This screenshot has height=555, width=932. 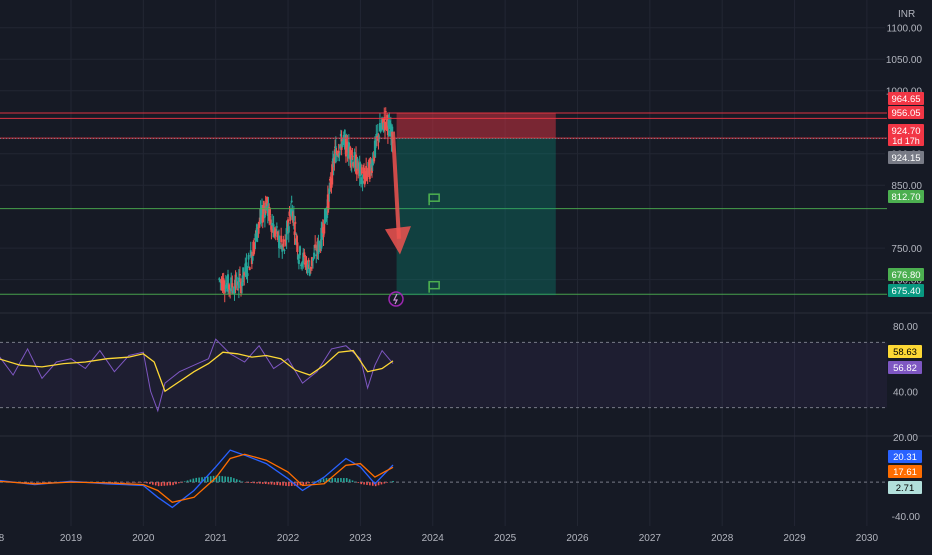 I want to click on x-tick-label: 2027, so click(x=650, y=538).